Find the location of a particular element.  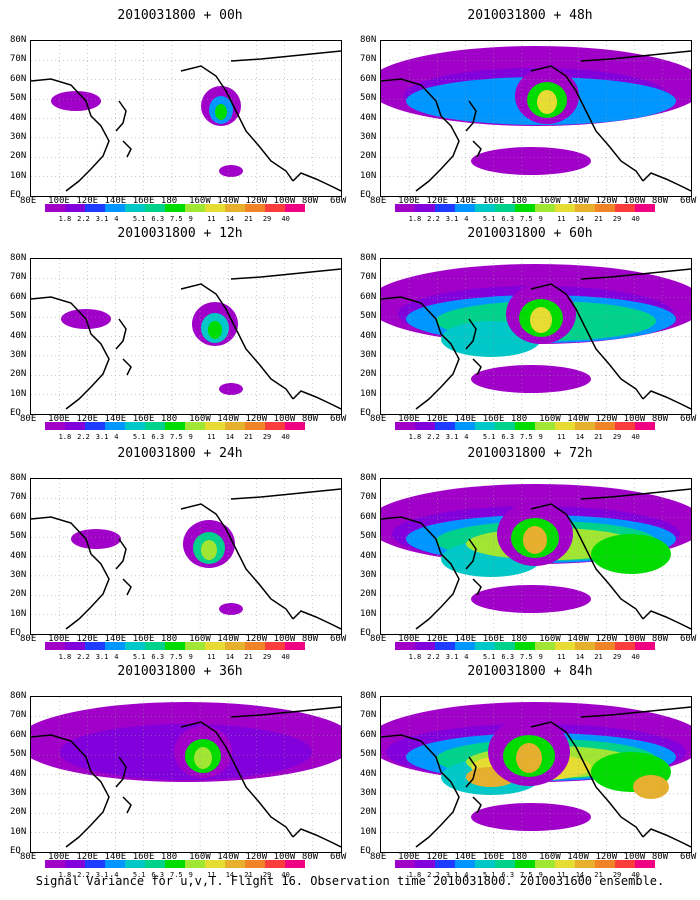

colorbar-label: 4 is located at coordinates (466, 219).